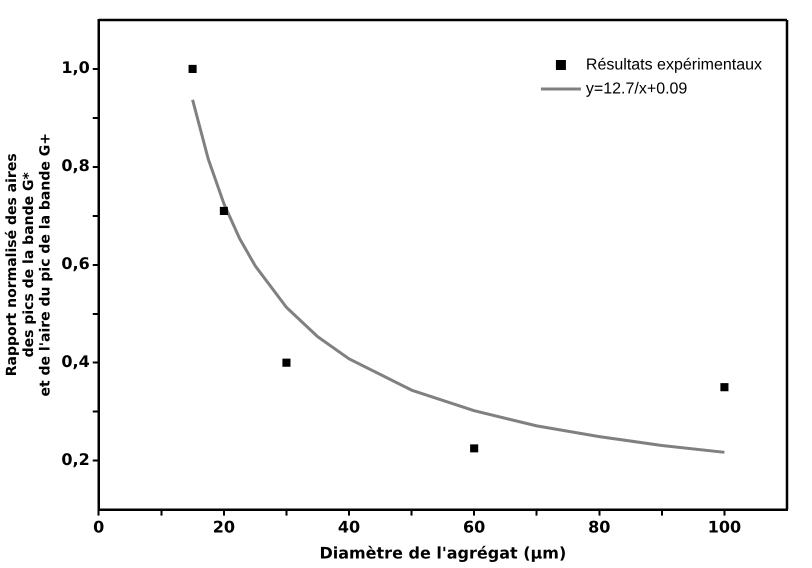 The height and width of the screenshot is (568, 812). Describe the element at coordinates (442, 553) in the screenshot. I see `x-axis-title: Diamètre de l'agrégat (µm)` at that location.